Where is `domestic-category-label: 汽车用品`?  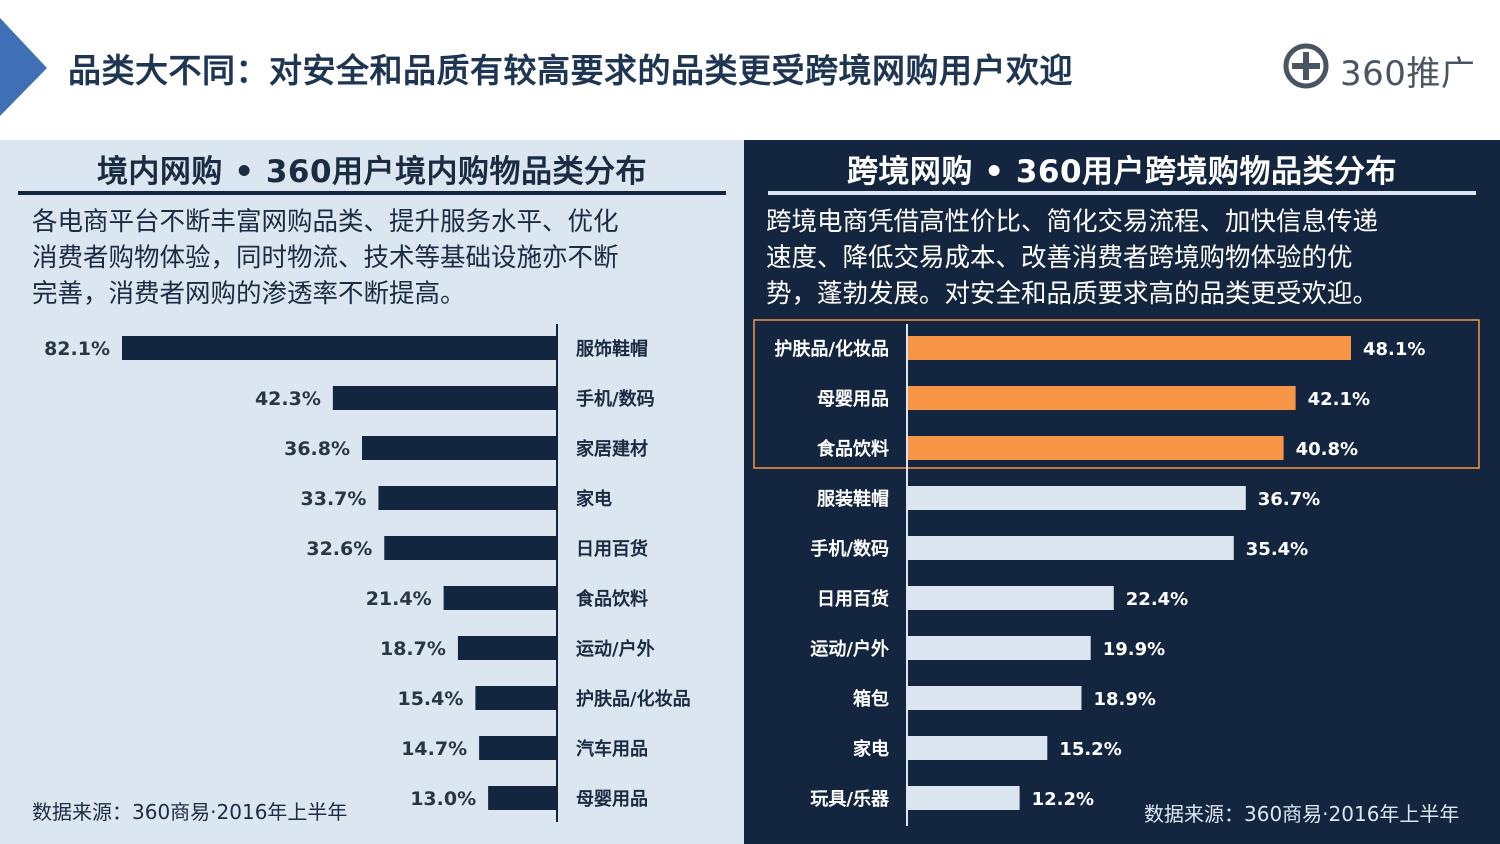 domestic-category-label: 汽车用品 is located at coordinates (612, 749).